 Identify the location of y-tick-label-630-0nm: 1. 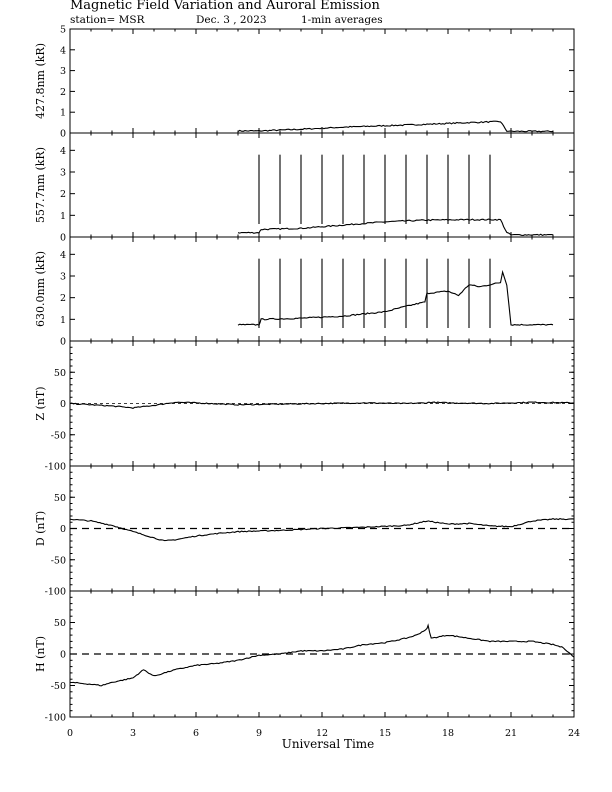
(63, 320).